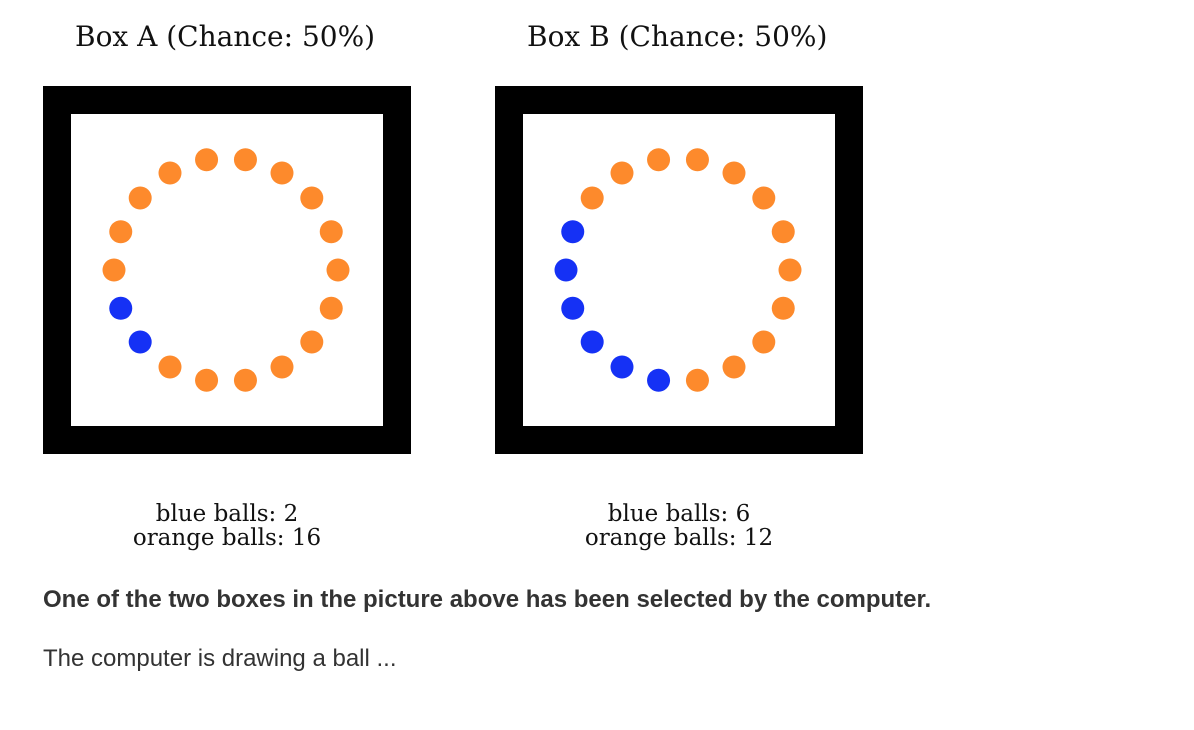 The image size is (1194, 730). I want to click on box-b-title: Box B (Chance: 50%), so click(677, 36).